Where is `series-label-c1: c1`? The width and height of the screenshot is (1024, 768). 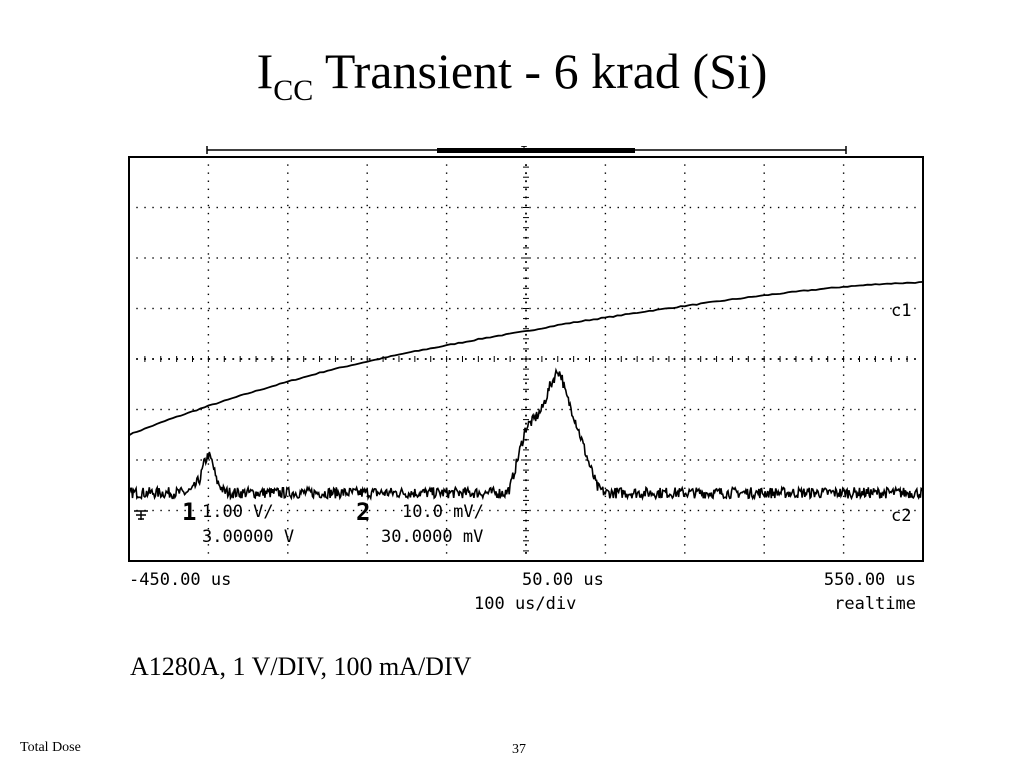
series-label-c1: c1 is located at coordinates (901, 311).